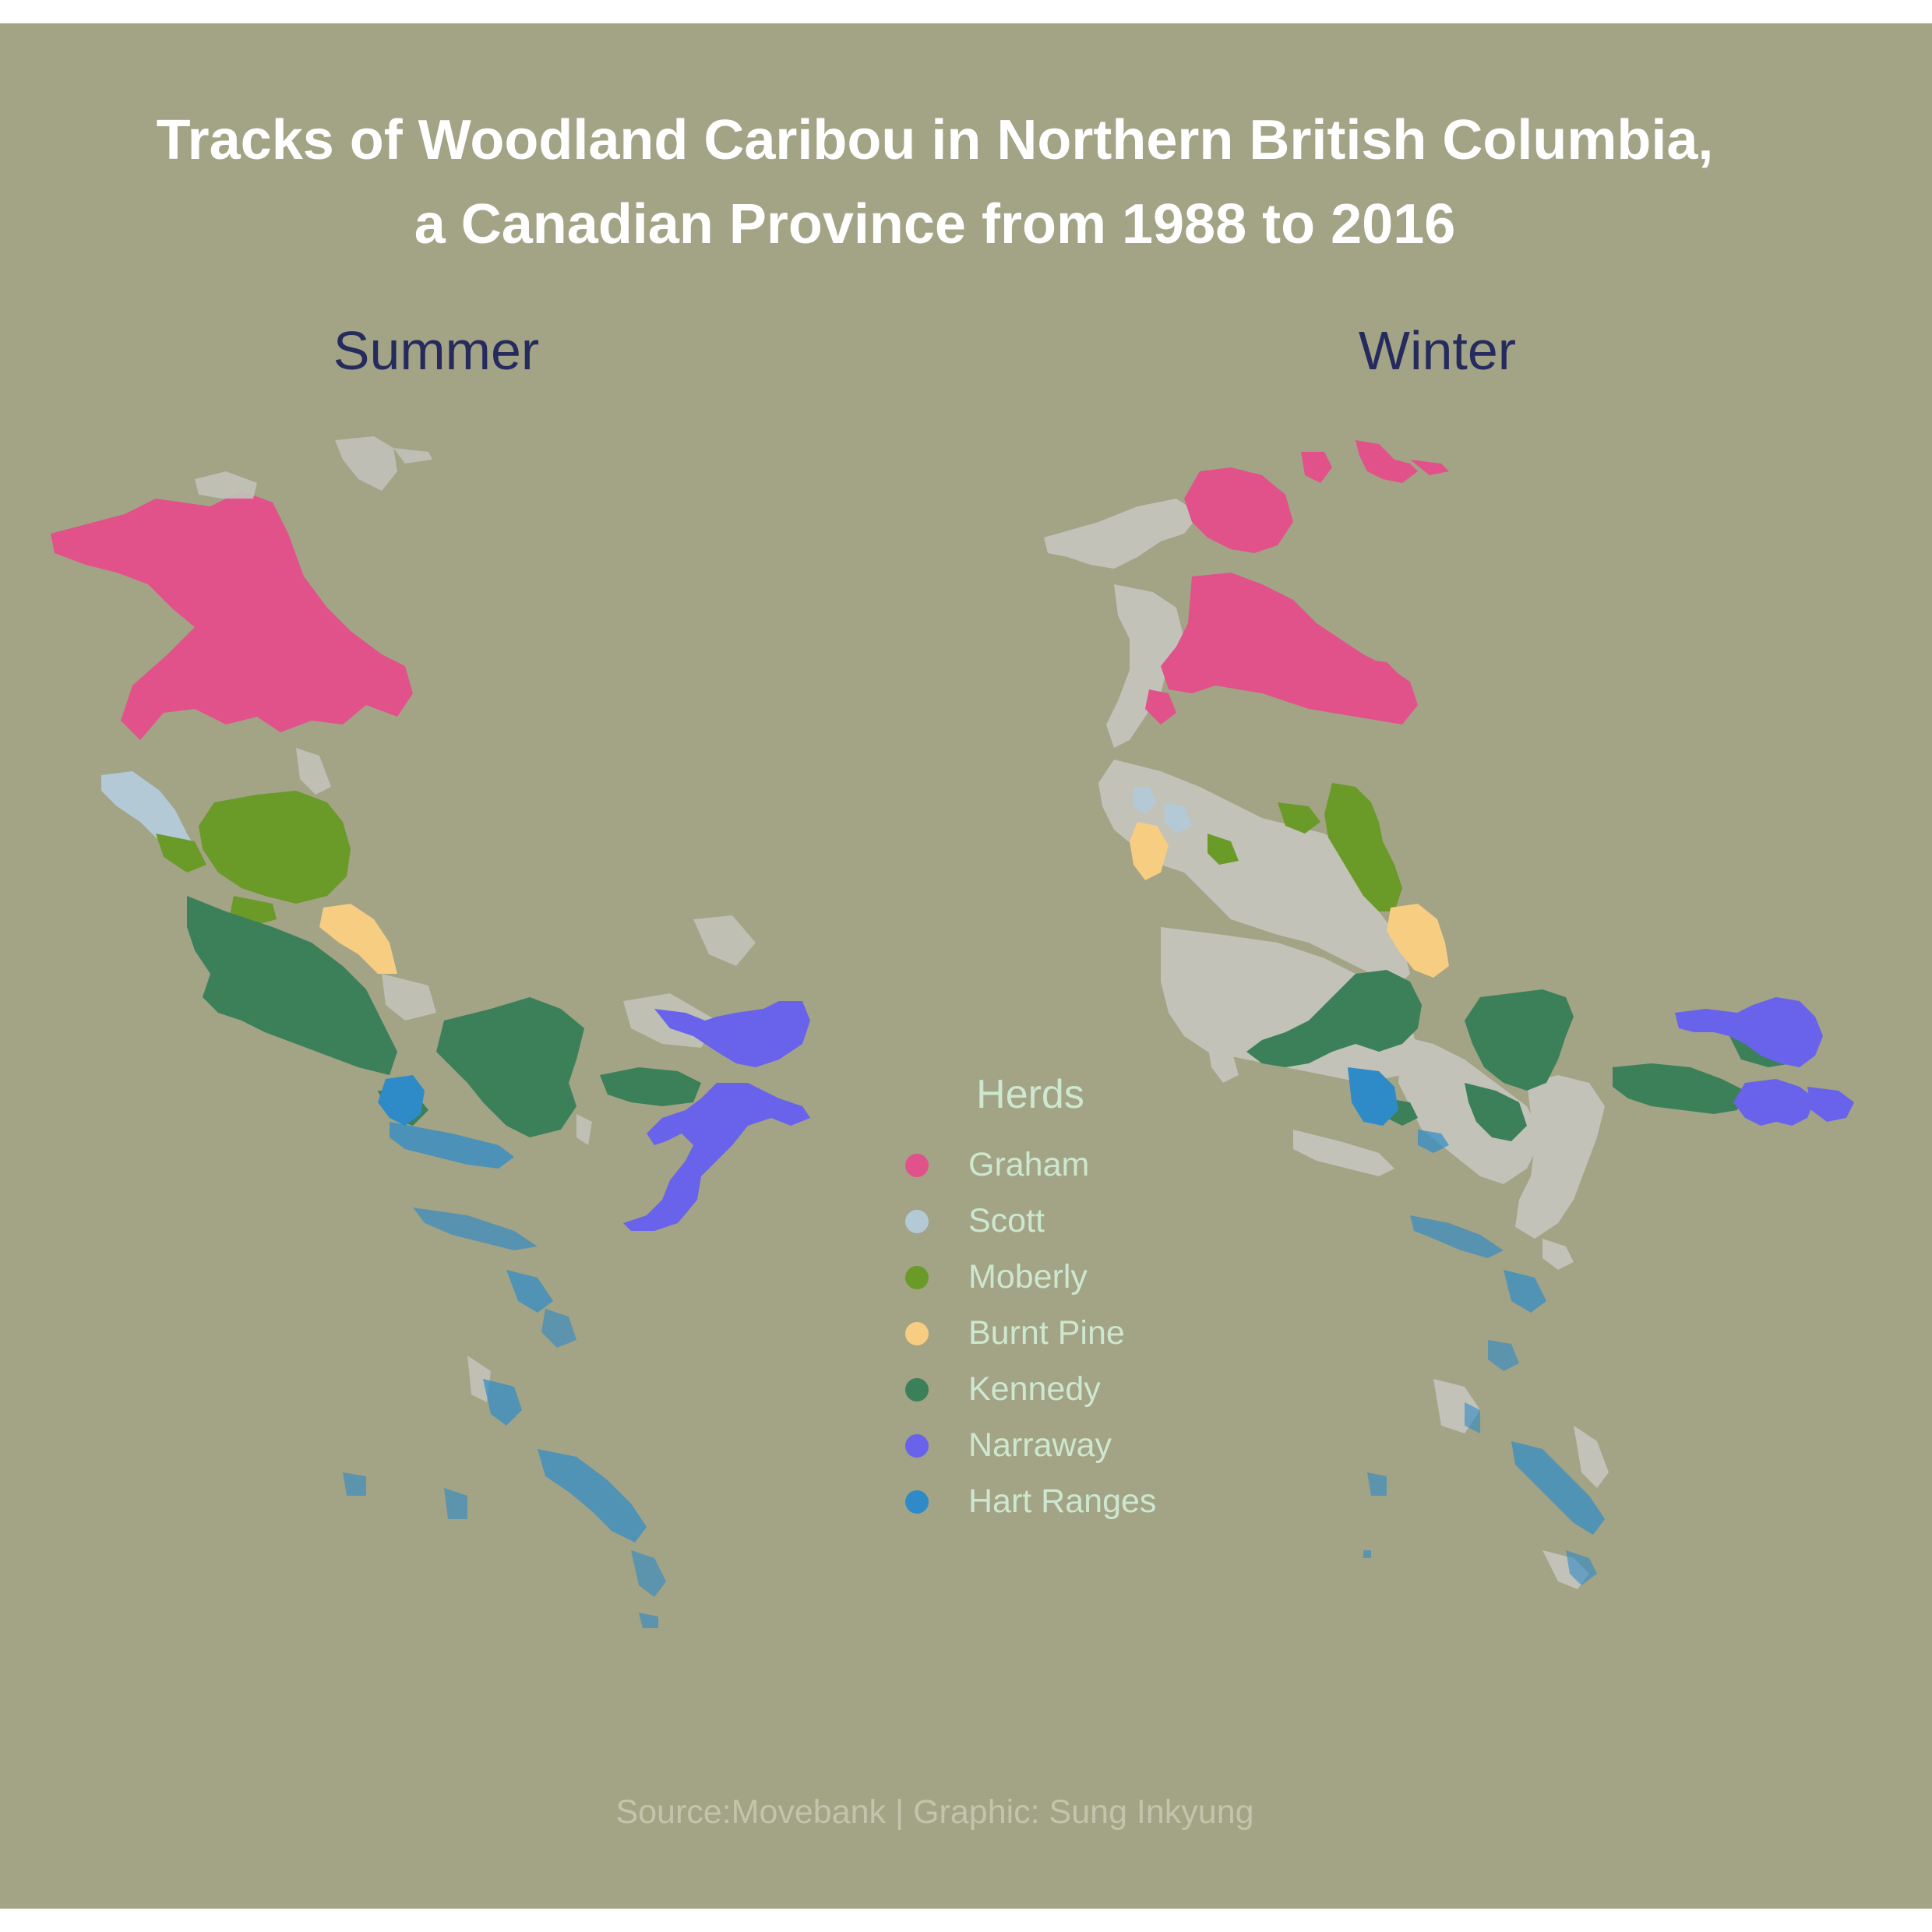 This screenshot has height=1932, width=1932. I want to click on legend-item: Kennedy, so click(1059, 1394).